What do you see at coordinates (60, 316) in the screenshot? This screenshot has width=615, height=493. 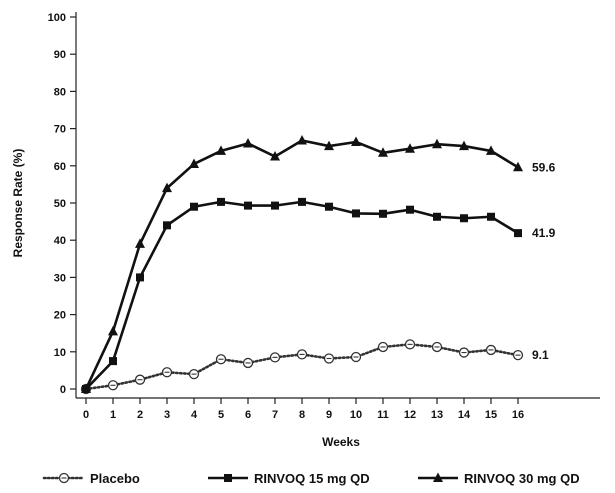 I see `y-tick-label: 20` at bounding box center [60, 316].